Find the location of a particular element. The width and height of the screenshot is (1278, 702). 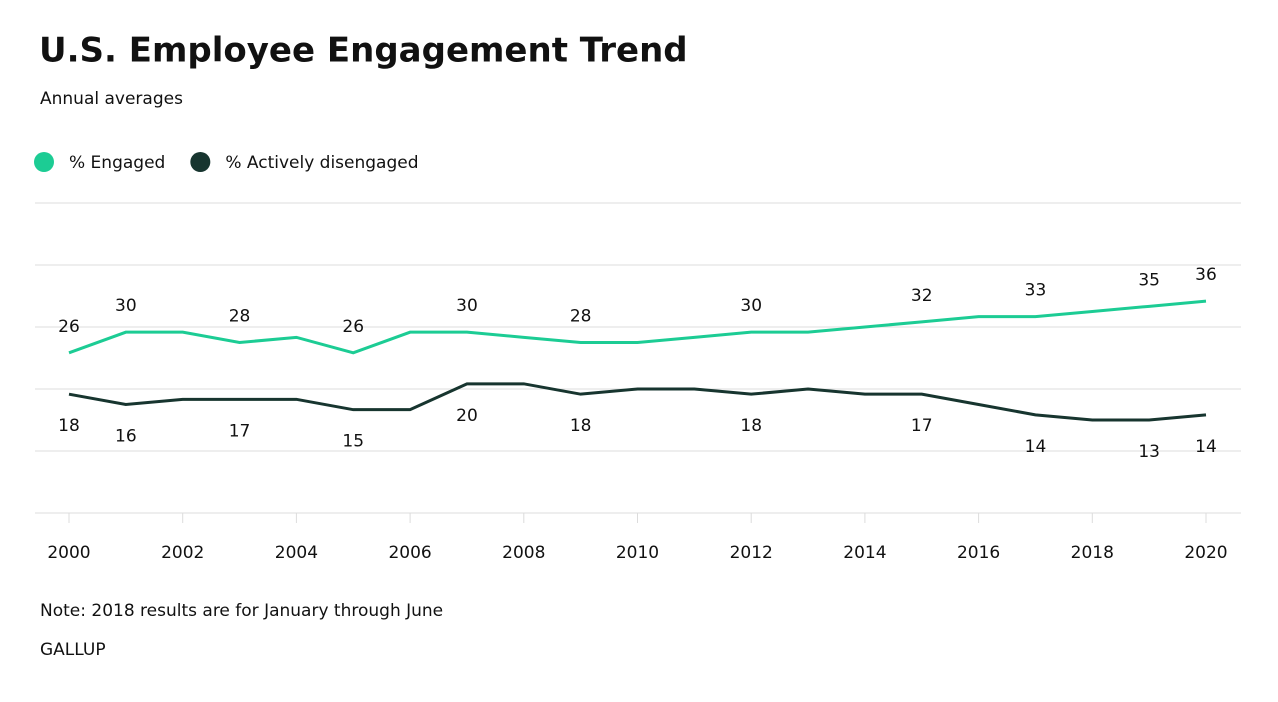

chart-title: U.S. Employee Engagement Trend is located at coordinates (363, 51).